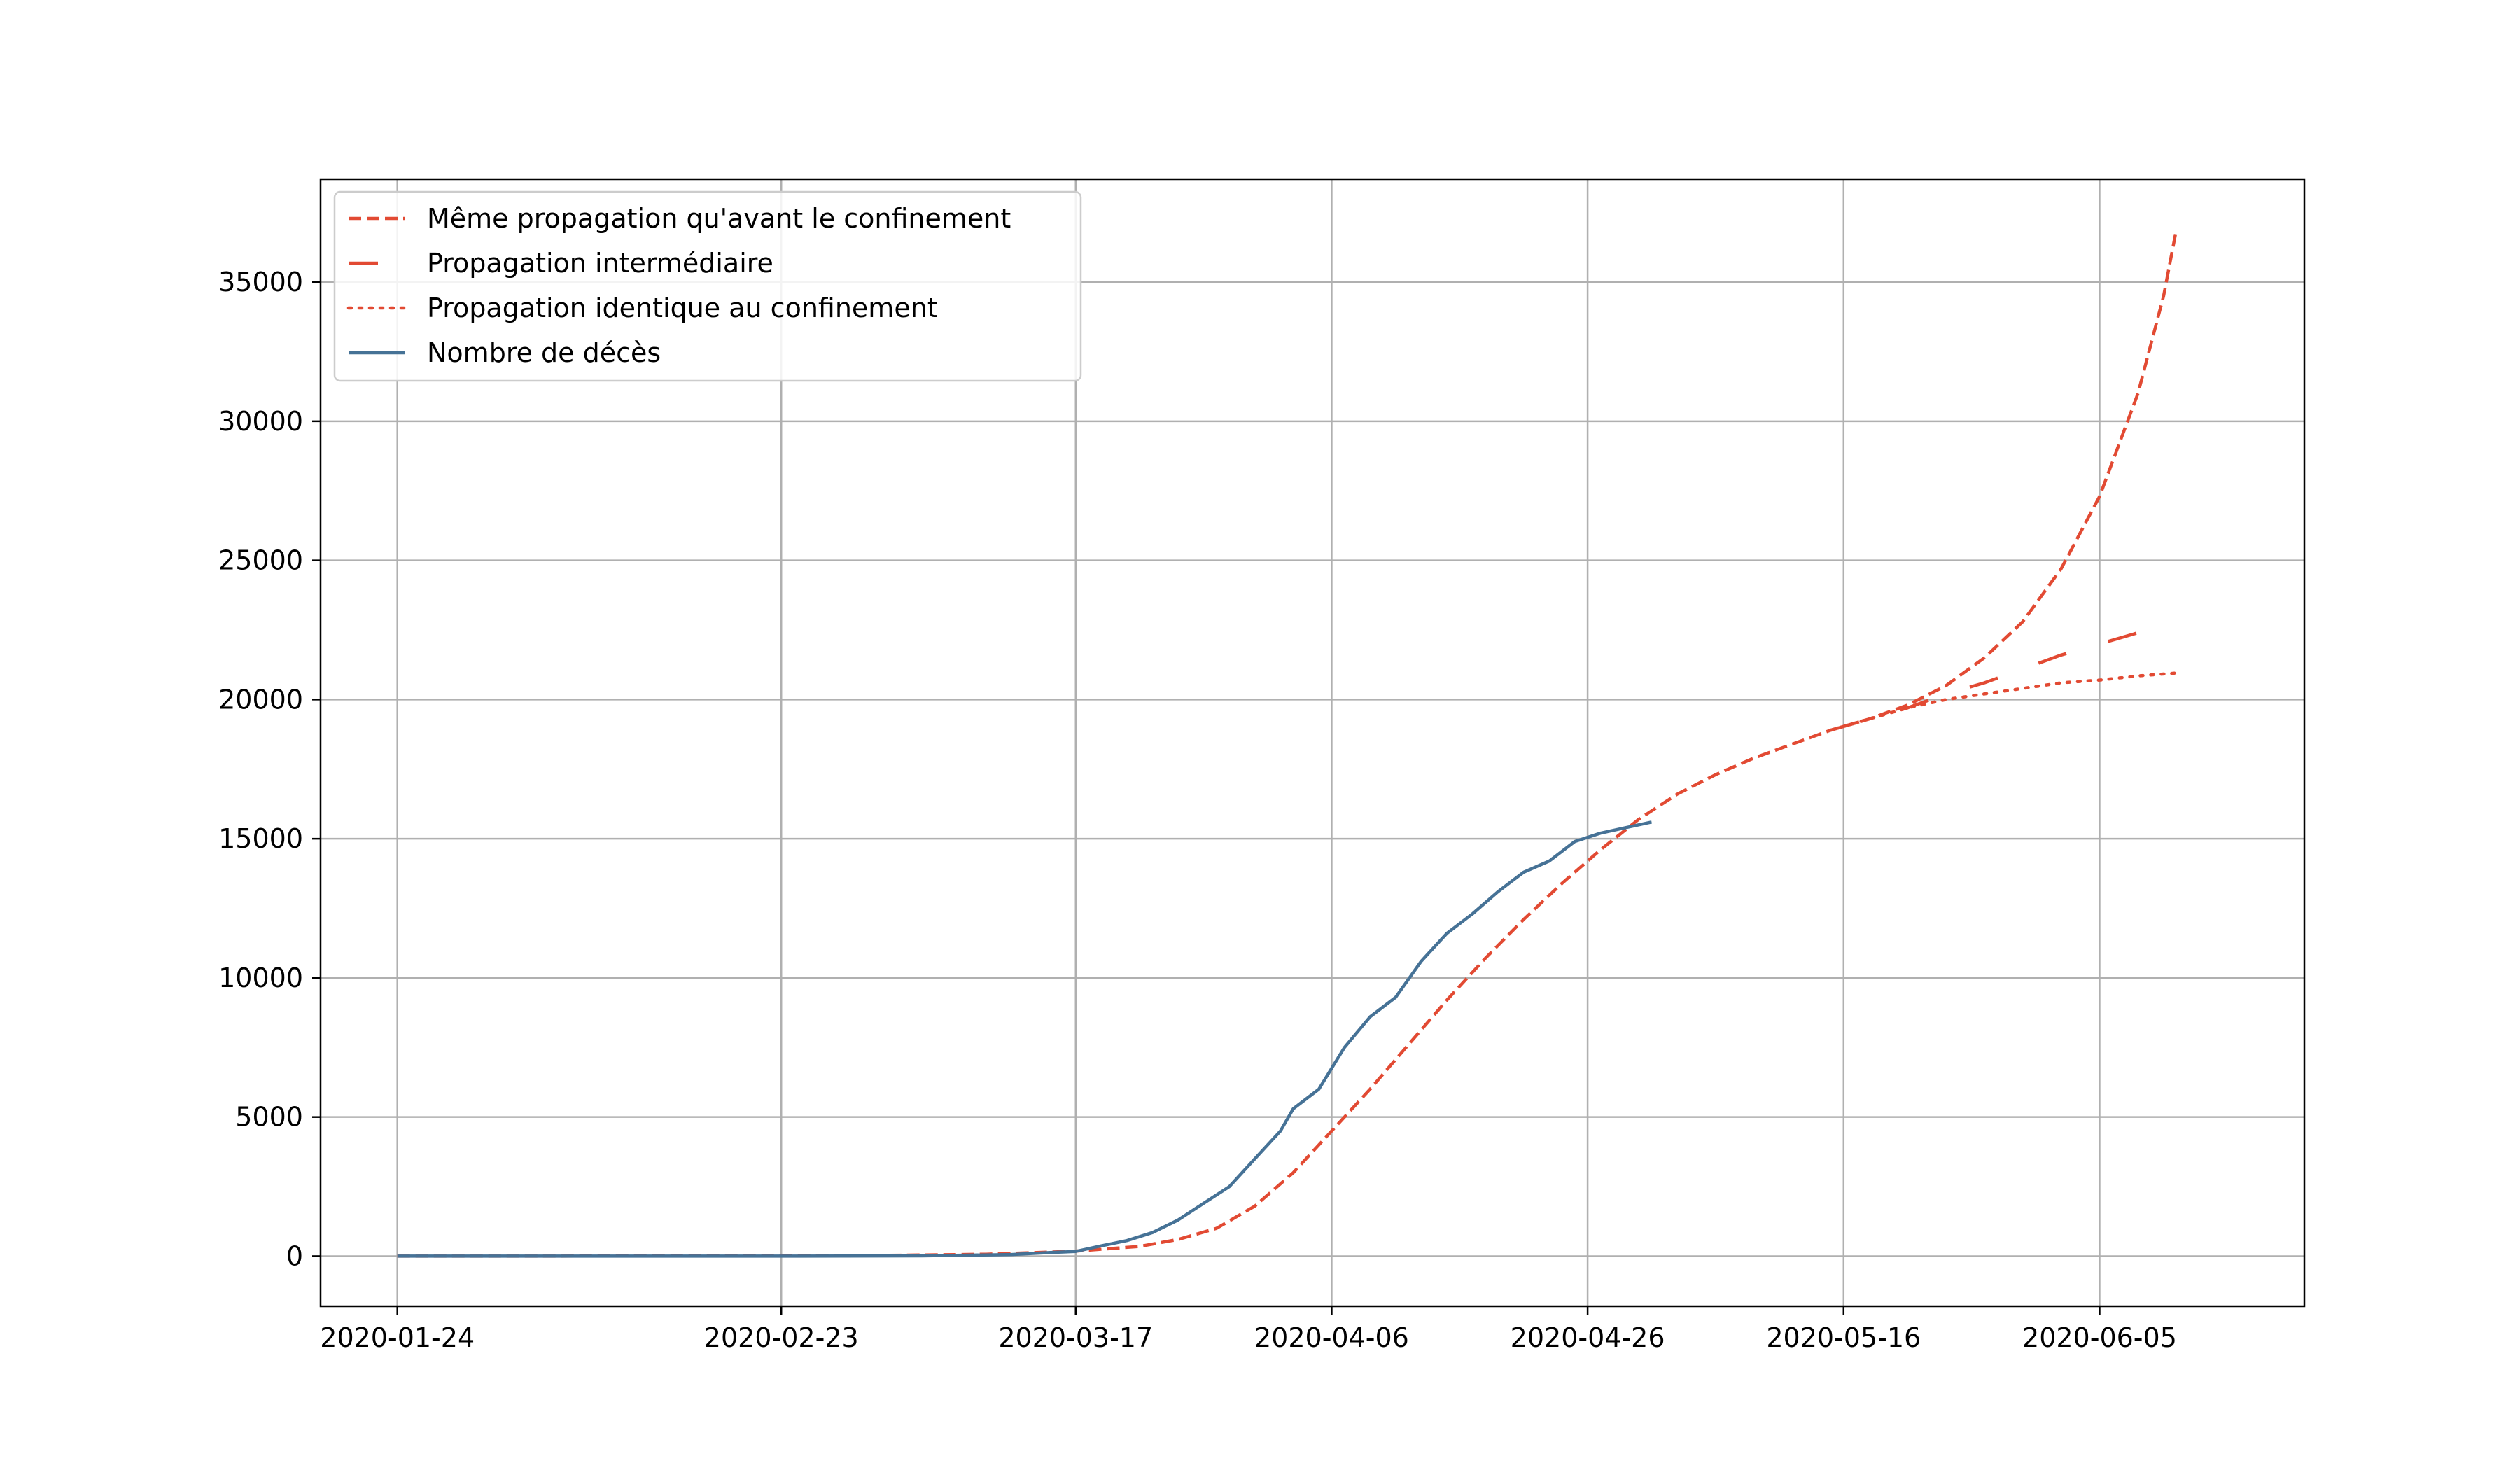 Image resolution: width=2520 pixels, height=1470 pixels. Describe the element at coordinates (260, 699) in the screenshot. I see `y-tick-label: 20000` at that location.